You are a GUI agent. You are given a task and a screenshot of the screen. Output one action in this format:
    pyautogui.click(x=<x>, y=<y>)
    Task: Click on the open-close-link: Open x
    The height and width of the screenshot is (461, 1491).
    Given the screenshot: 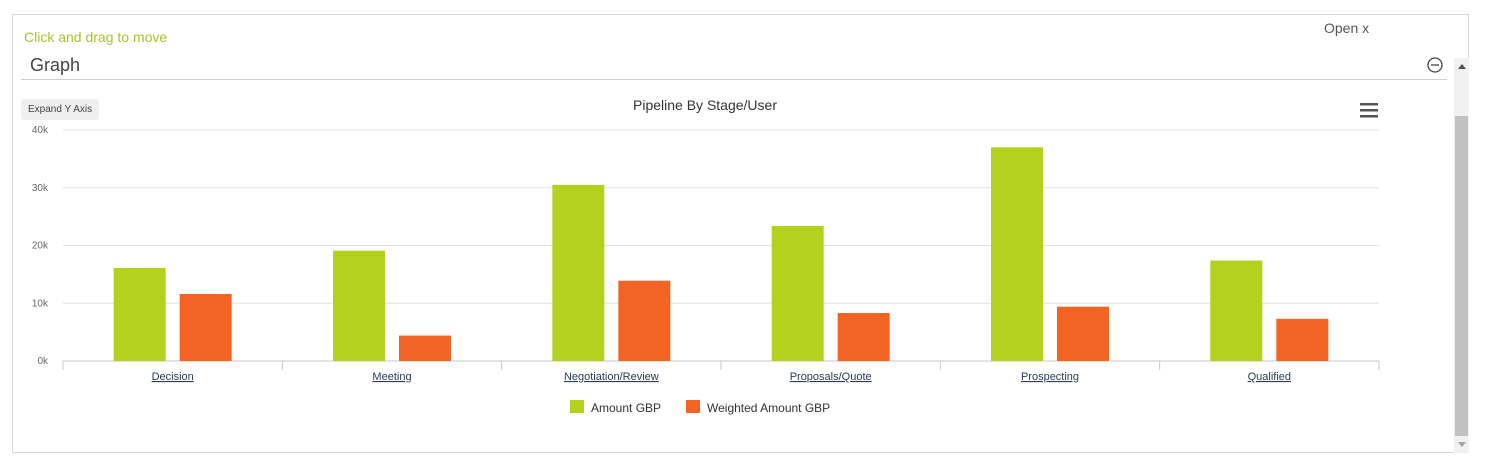 What is the action you would take?
    pyautogui.click(x=1347, y=28)
    